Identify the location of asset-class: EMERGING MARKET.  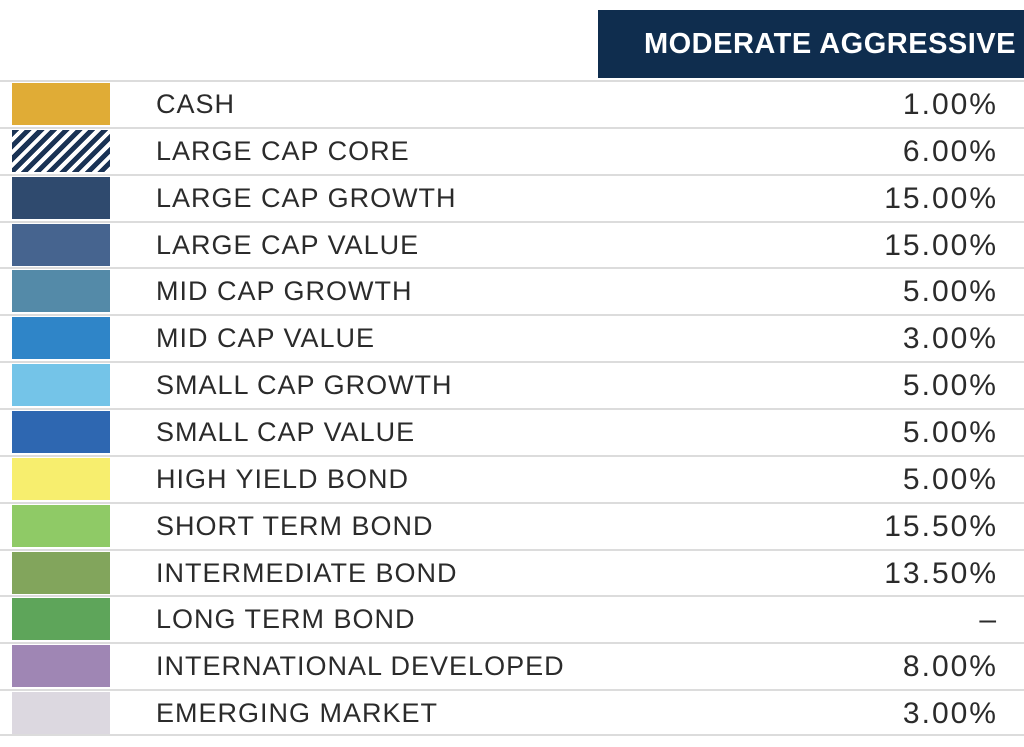
(297, 713).